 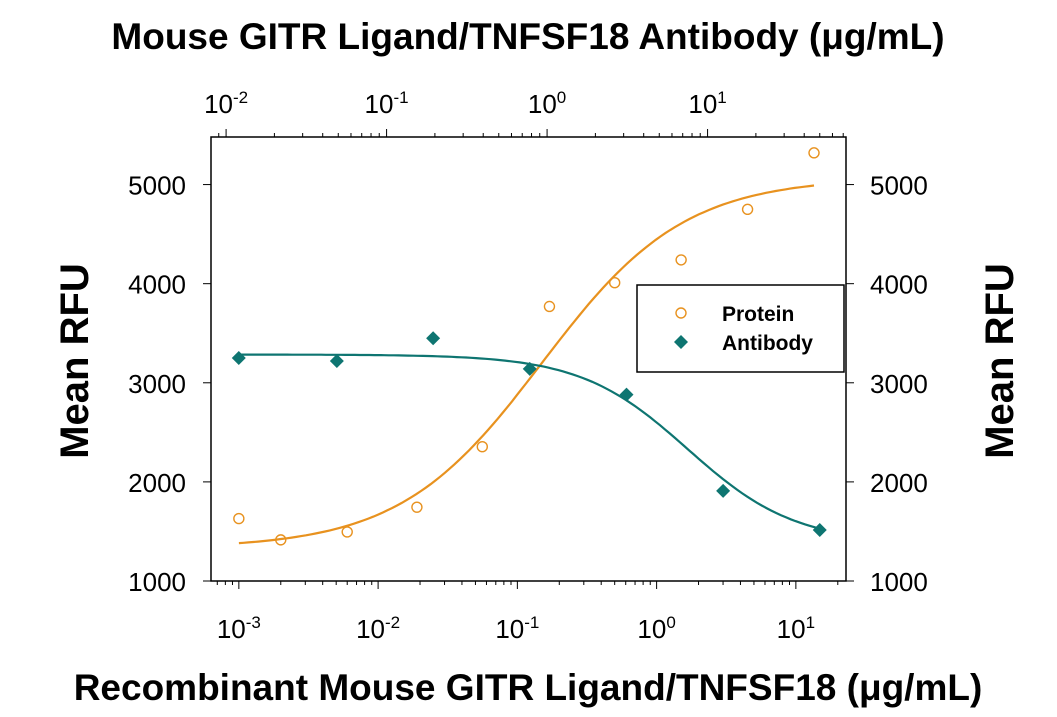 I want to click on y-left-tick-label: 3000, so click(x=157, y=384).